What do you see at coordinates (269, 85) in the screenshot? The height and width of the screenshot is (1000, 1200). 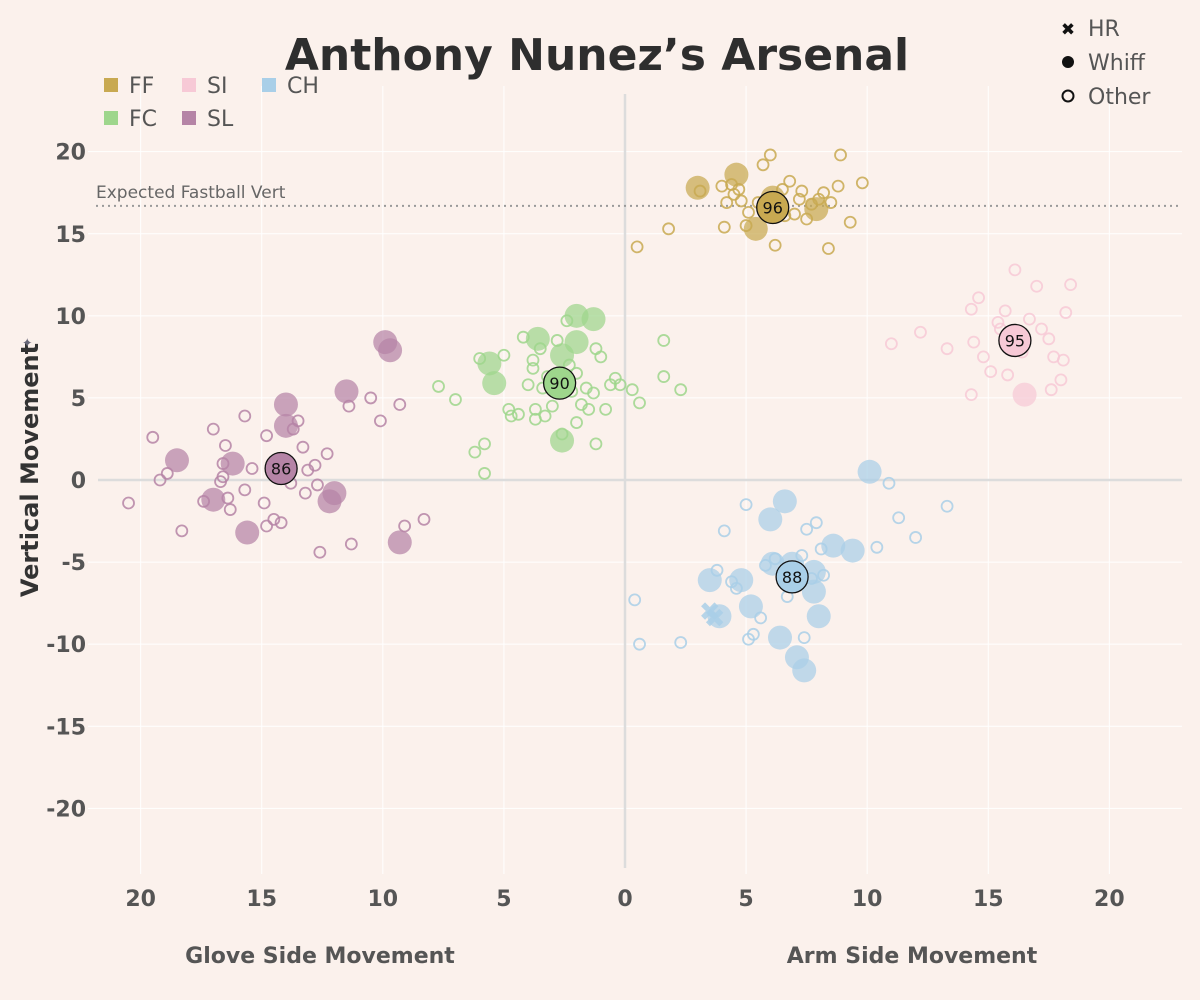 I see `legend-swatch-CH` at bounding box center [269, 85].